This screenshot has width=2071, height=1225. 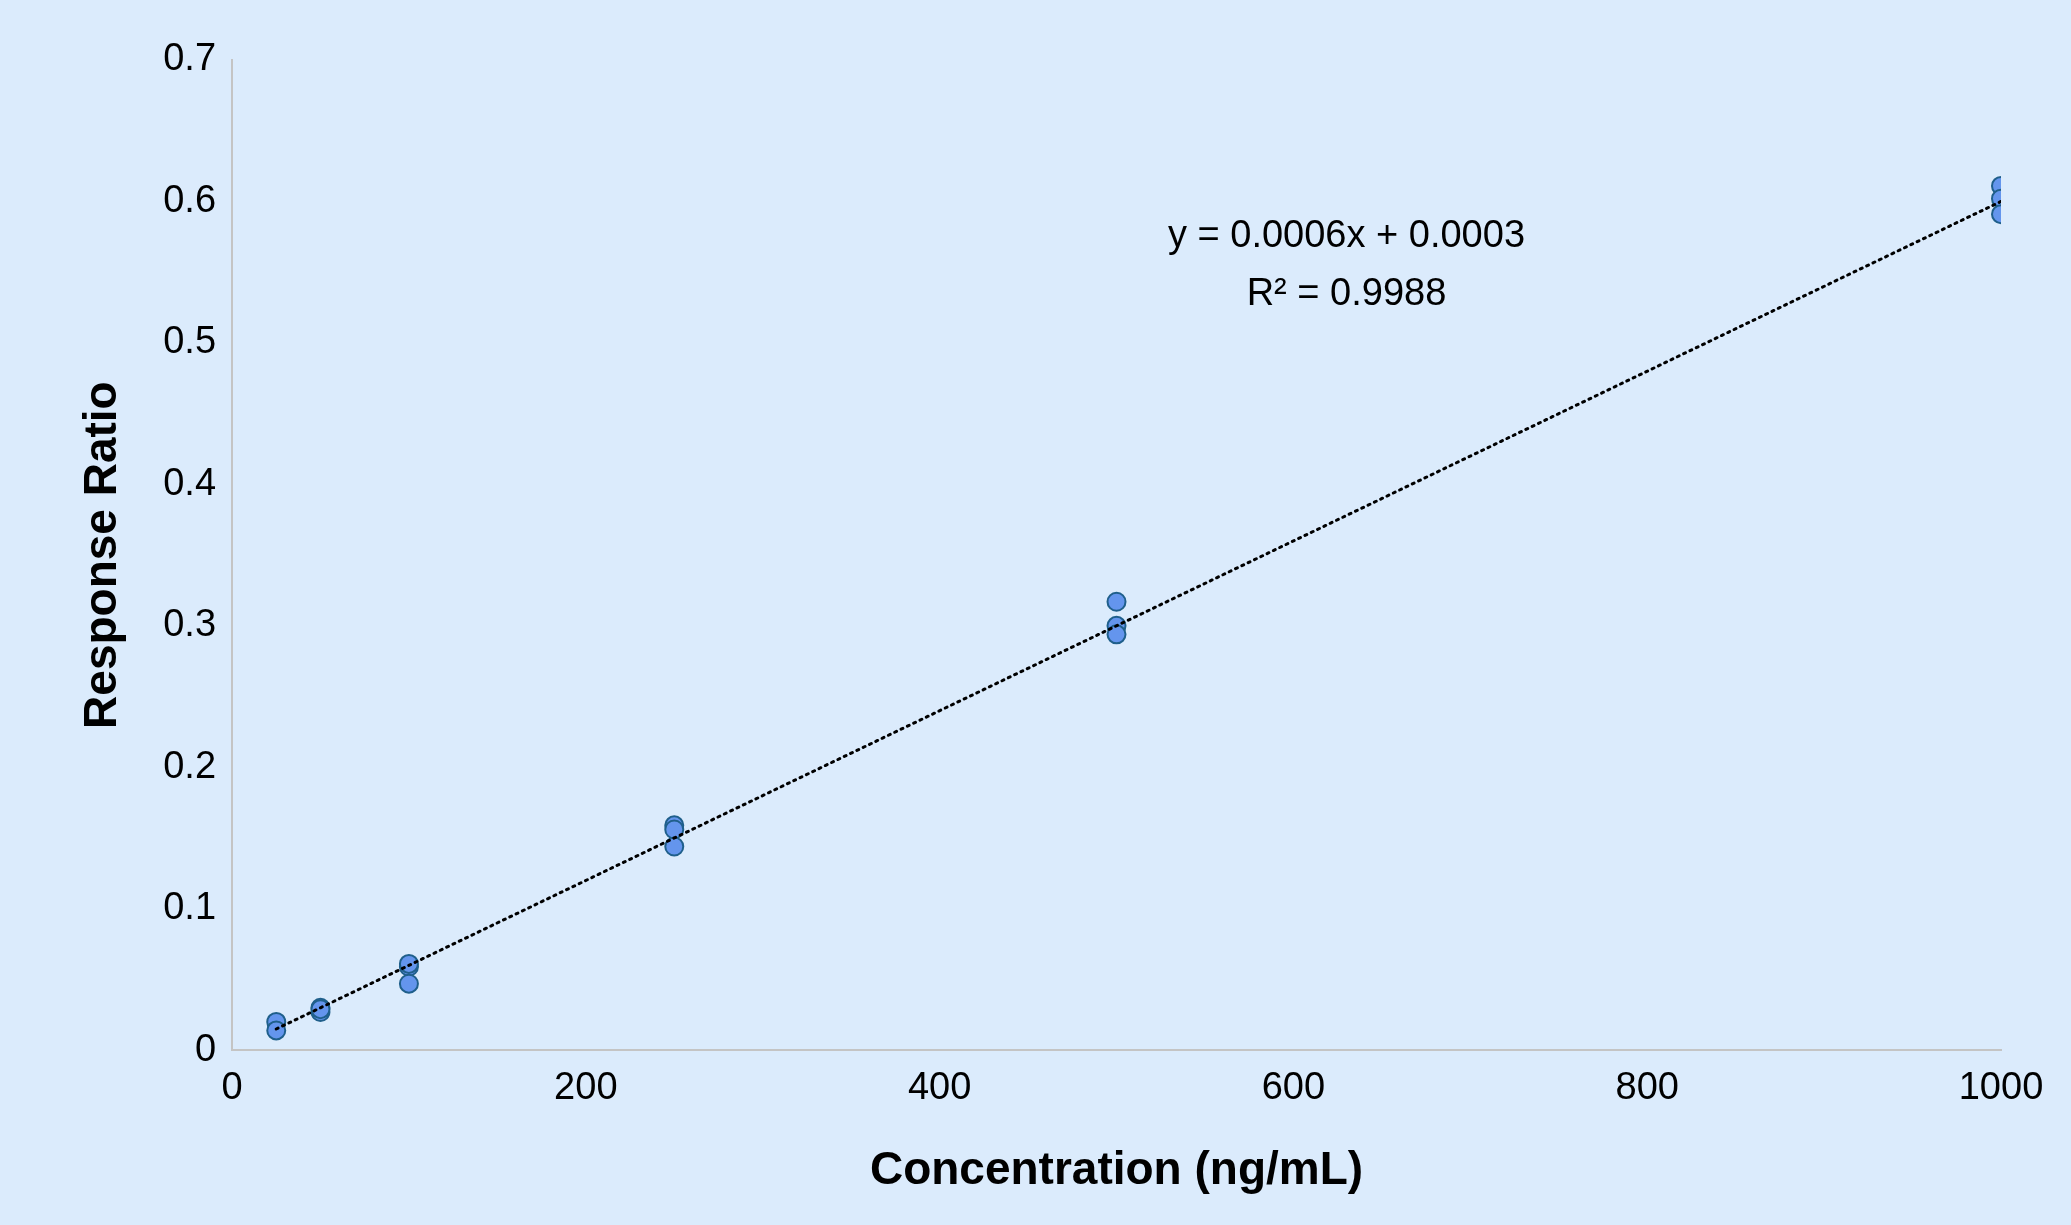 I want to click on x-tick-label: 800, so click(x=1647, y=1086).